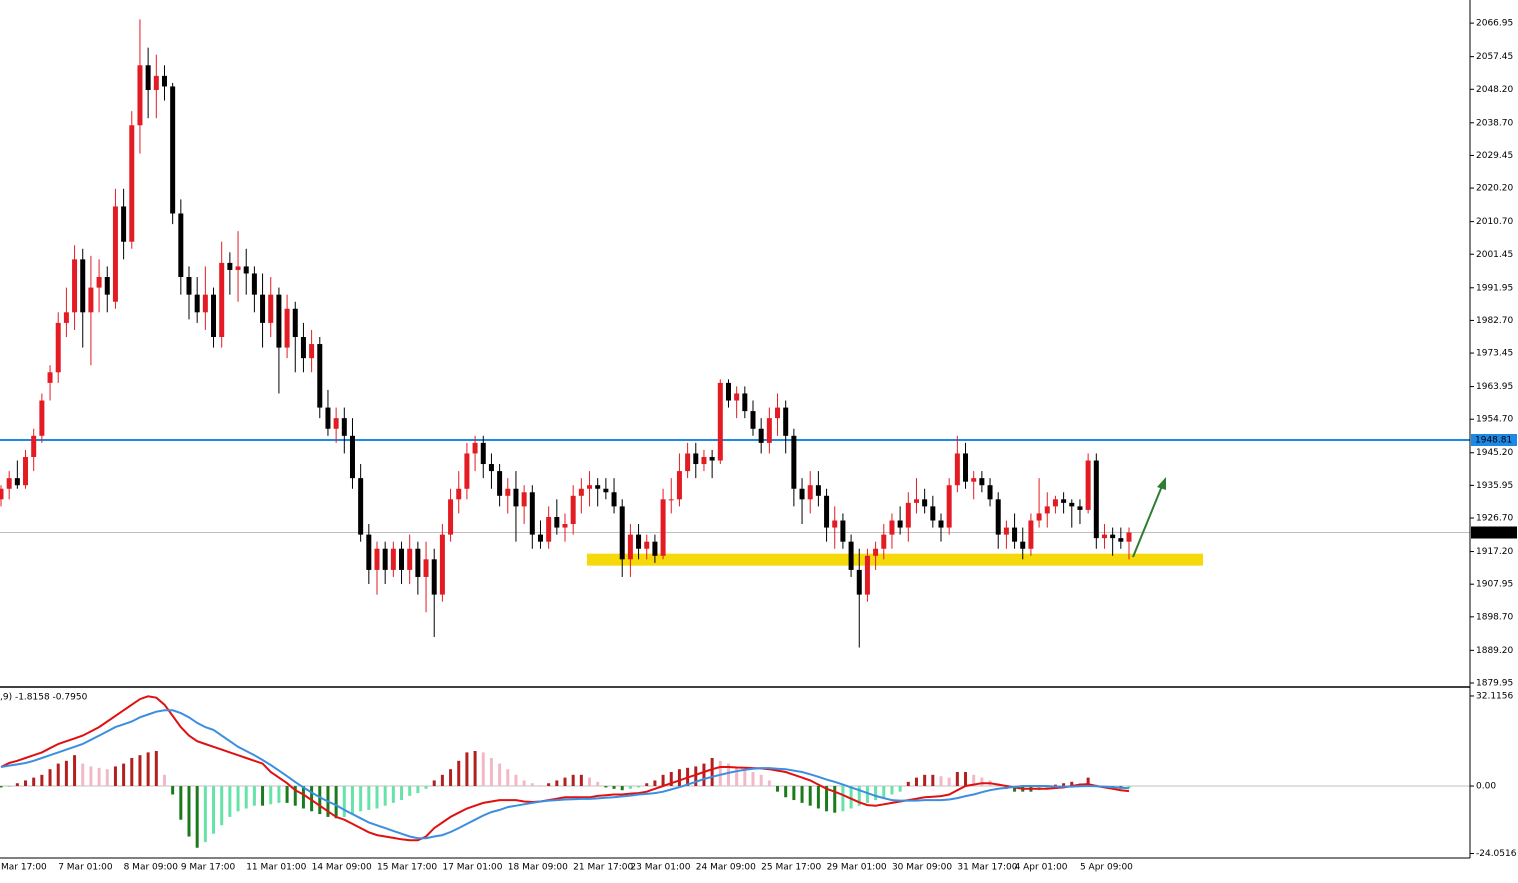 The width and height of the screenshot is (1518, 883). Describe the element at coordinates (1494, 189) in the screenshot. I see `y-tick-label: 2020.20` at that location.